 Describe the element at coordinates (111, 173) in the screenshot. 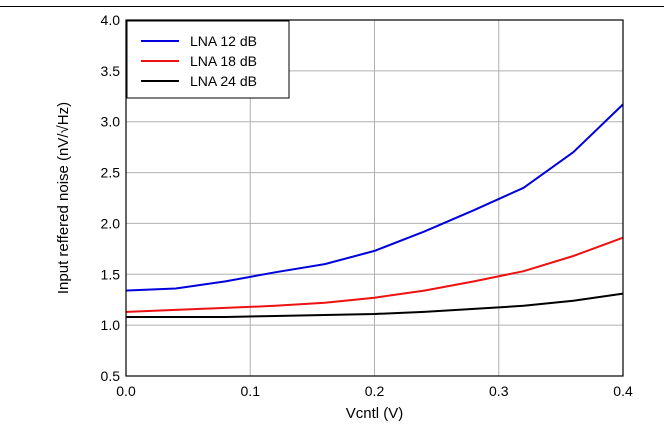

I see `y-tick-label: 2.5` at that location.